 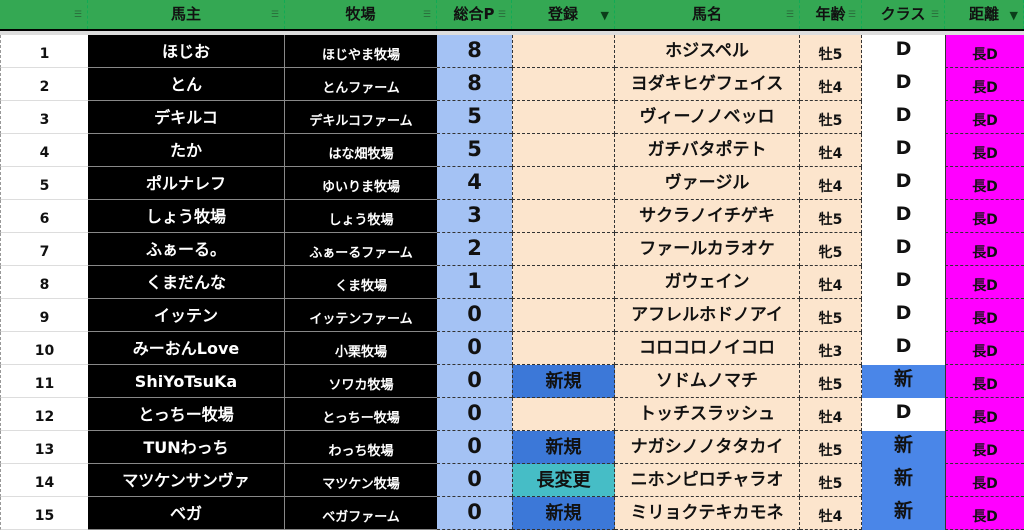 I want to click on cell-farm: マツケン牧場, so click(x=361, y=480).